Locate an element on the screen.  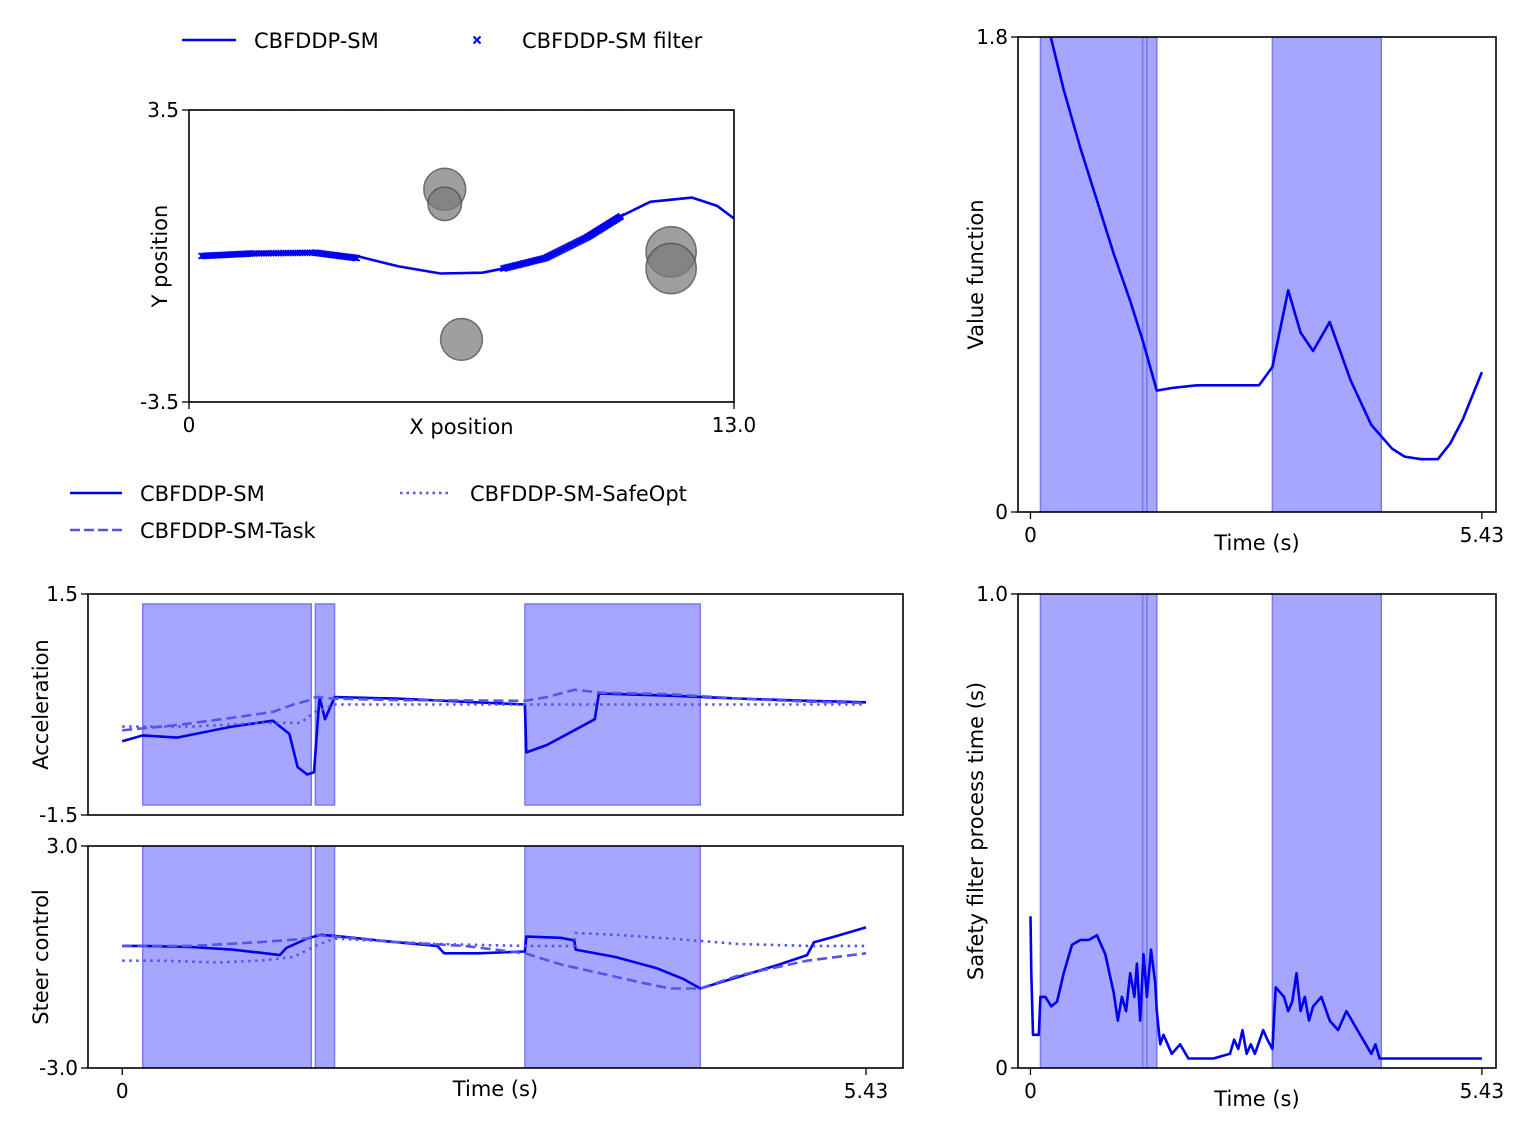
process_time-axes-frame is located at coordinates (1257, 831).